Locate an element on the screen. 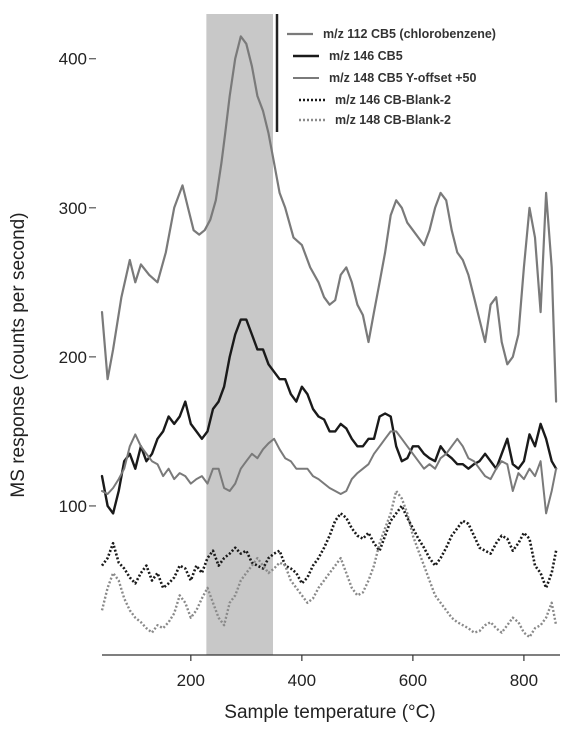  legend-label: m/z 112 CB5 (chlorobenzene) is located at coordinates (409, 34).